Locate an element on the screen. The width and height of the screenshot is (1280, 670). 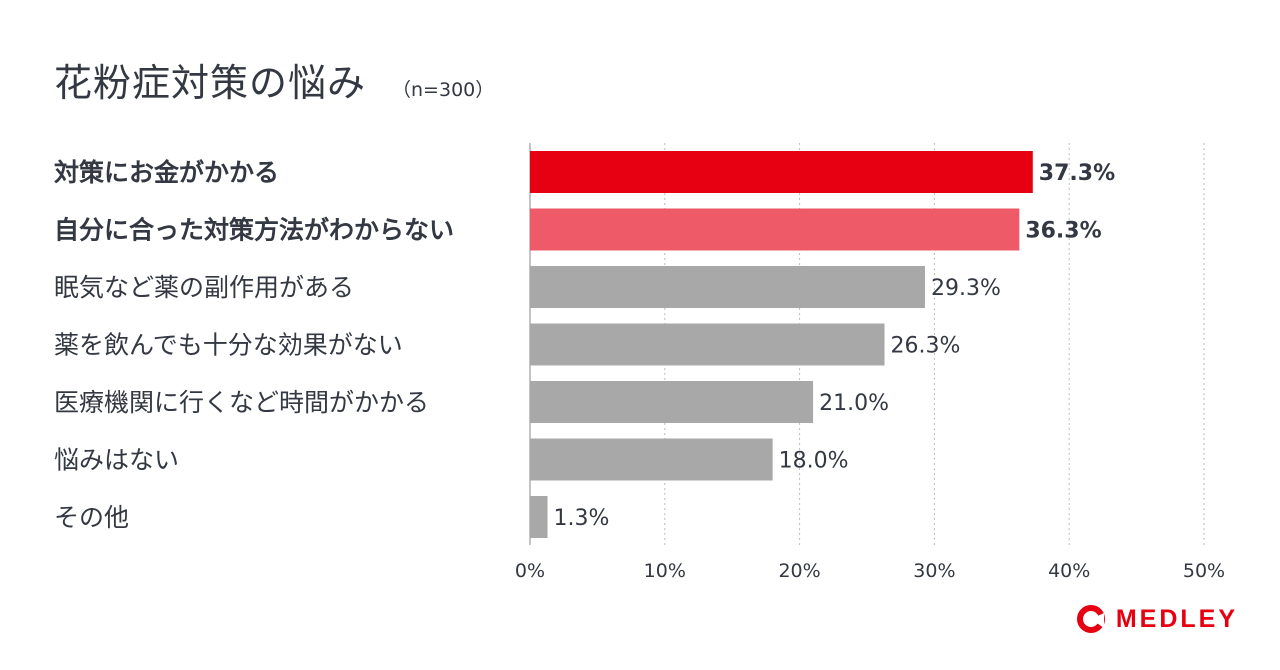
chart-subtitle: （n=300） is located at coordinates (443, 90).